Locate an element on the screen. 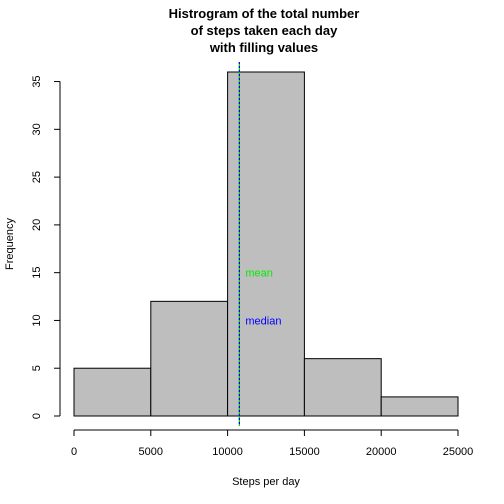 This screenshot has height=504, width=504. x-tick-label-1: 5000 is located at coordinates (151, 452).